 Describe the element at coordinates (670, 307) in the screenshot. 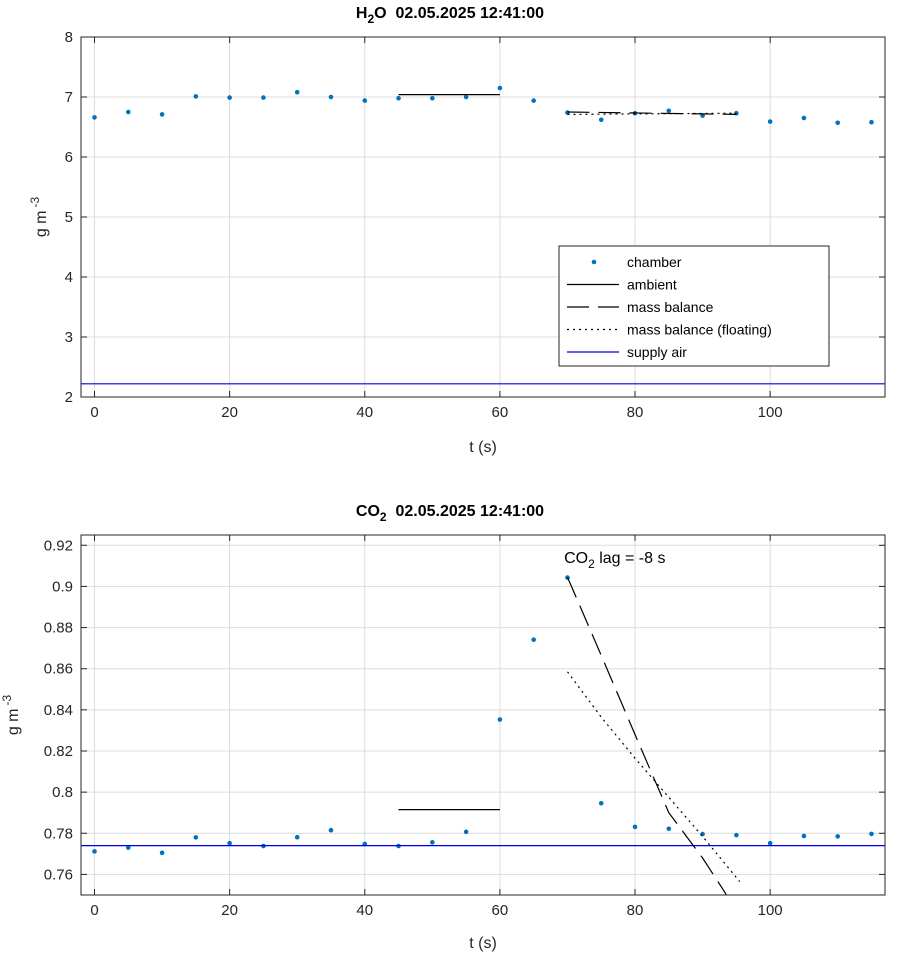

I see `legend-label: mass balance` at that location.